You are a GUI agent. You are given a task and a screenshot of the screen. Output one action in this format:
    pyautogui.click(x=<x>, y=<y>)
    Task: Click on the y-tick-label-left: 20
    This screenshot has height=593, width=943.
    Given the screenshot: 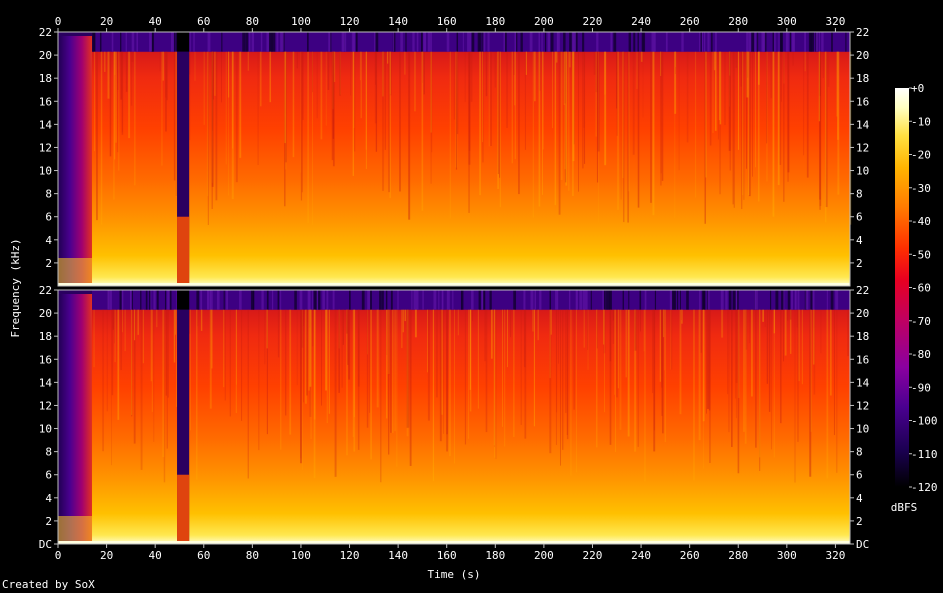 What is the action you would take?
    pyautogui.click(x=45, y=313)
    